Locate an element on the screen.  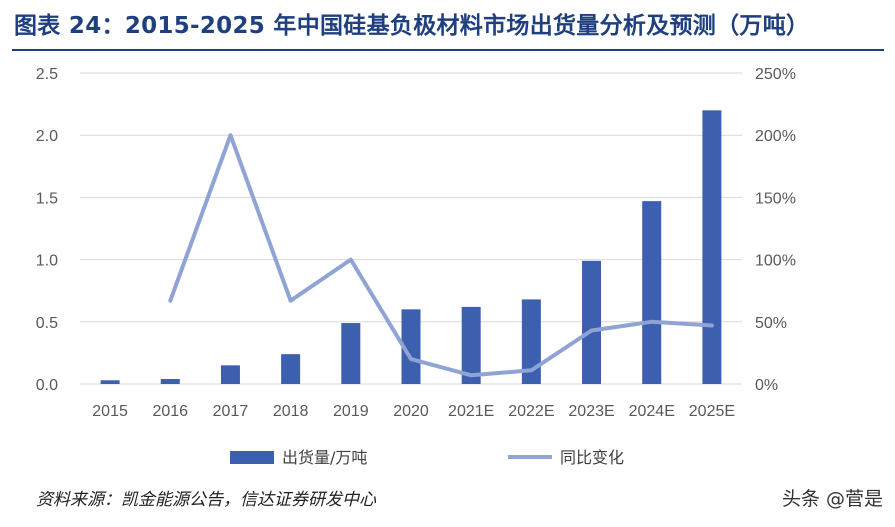
x-tick-label: 2025E is located at coordinates (712, 411).